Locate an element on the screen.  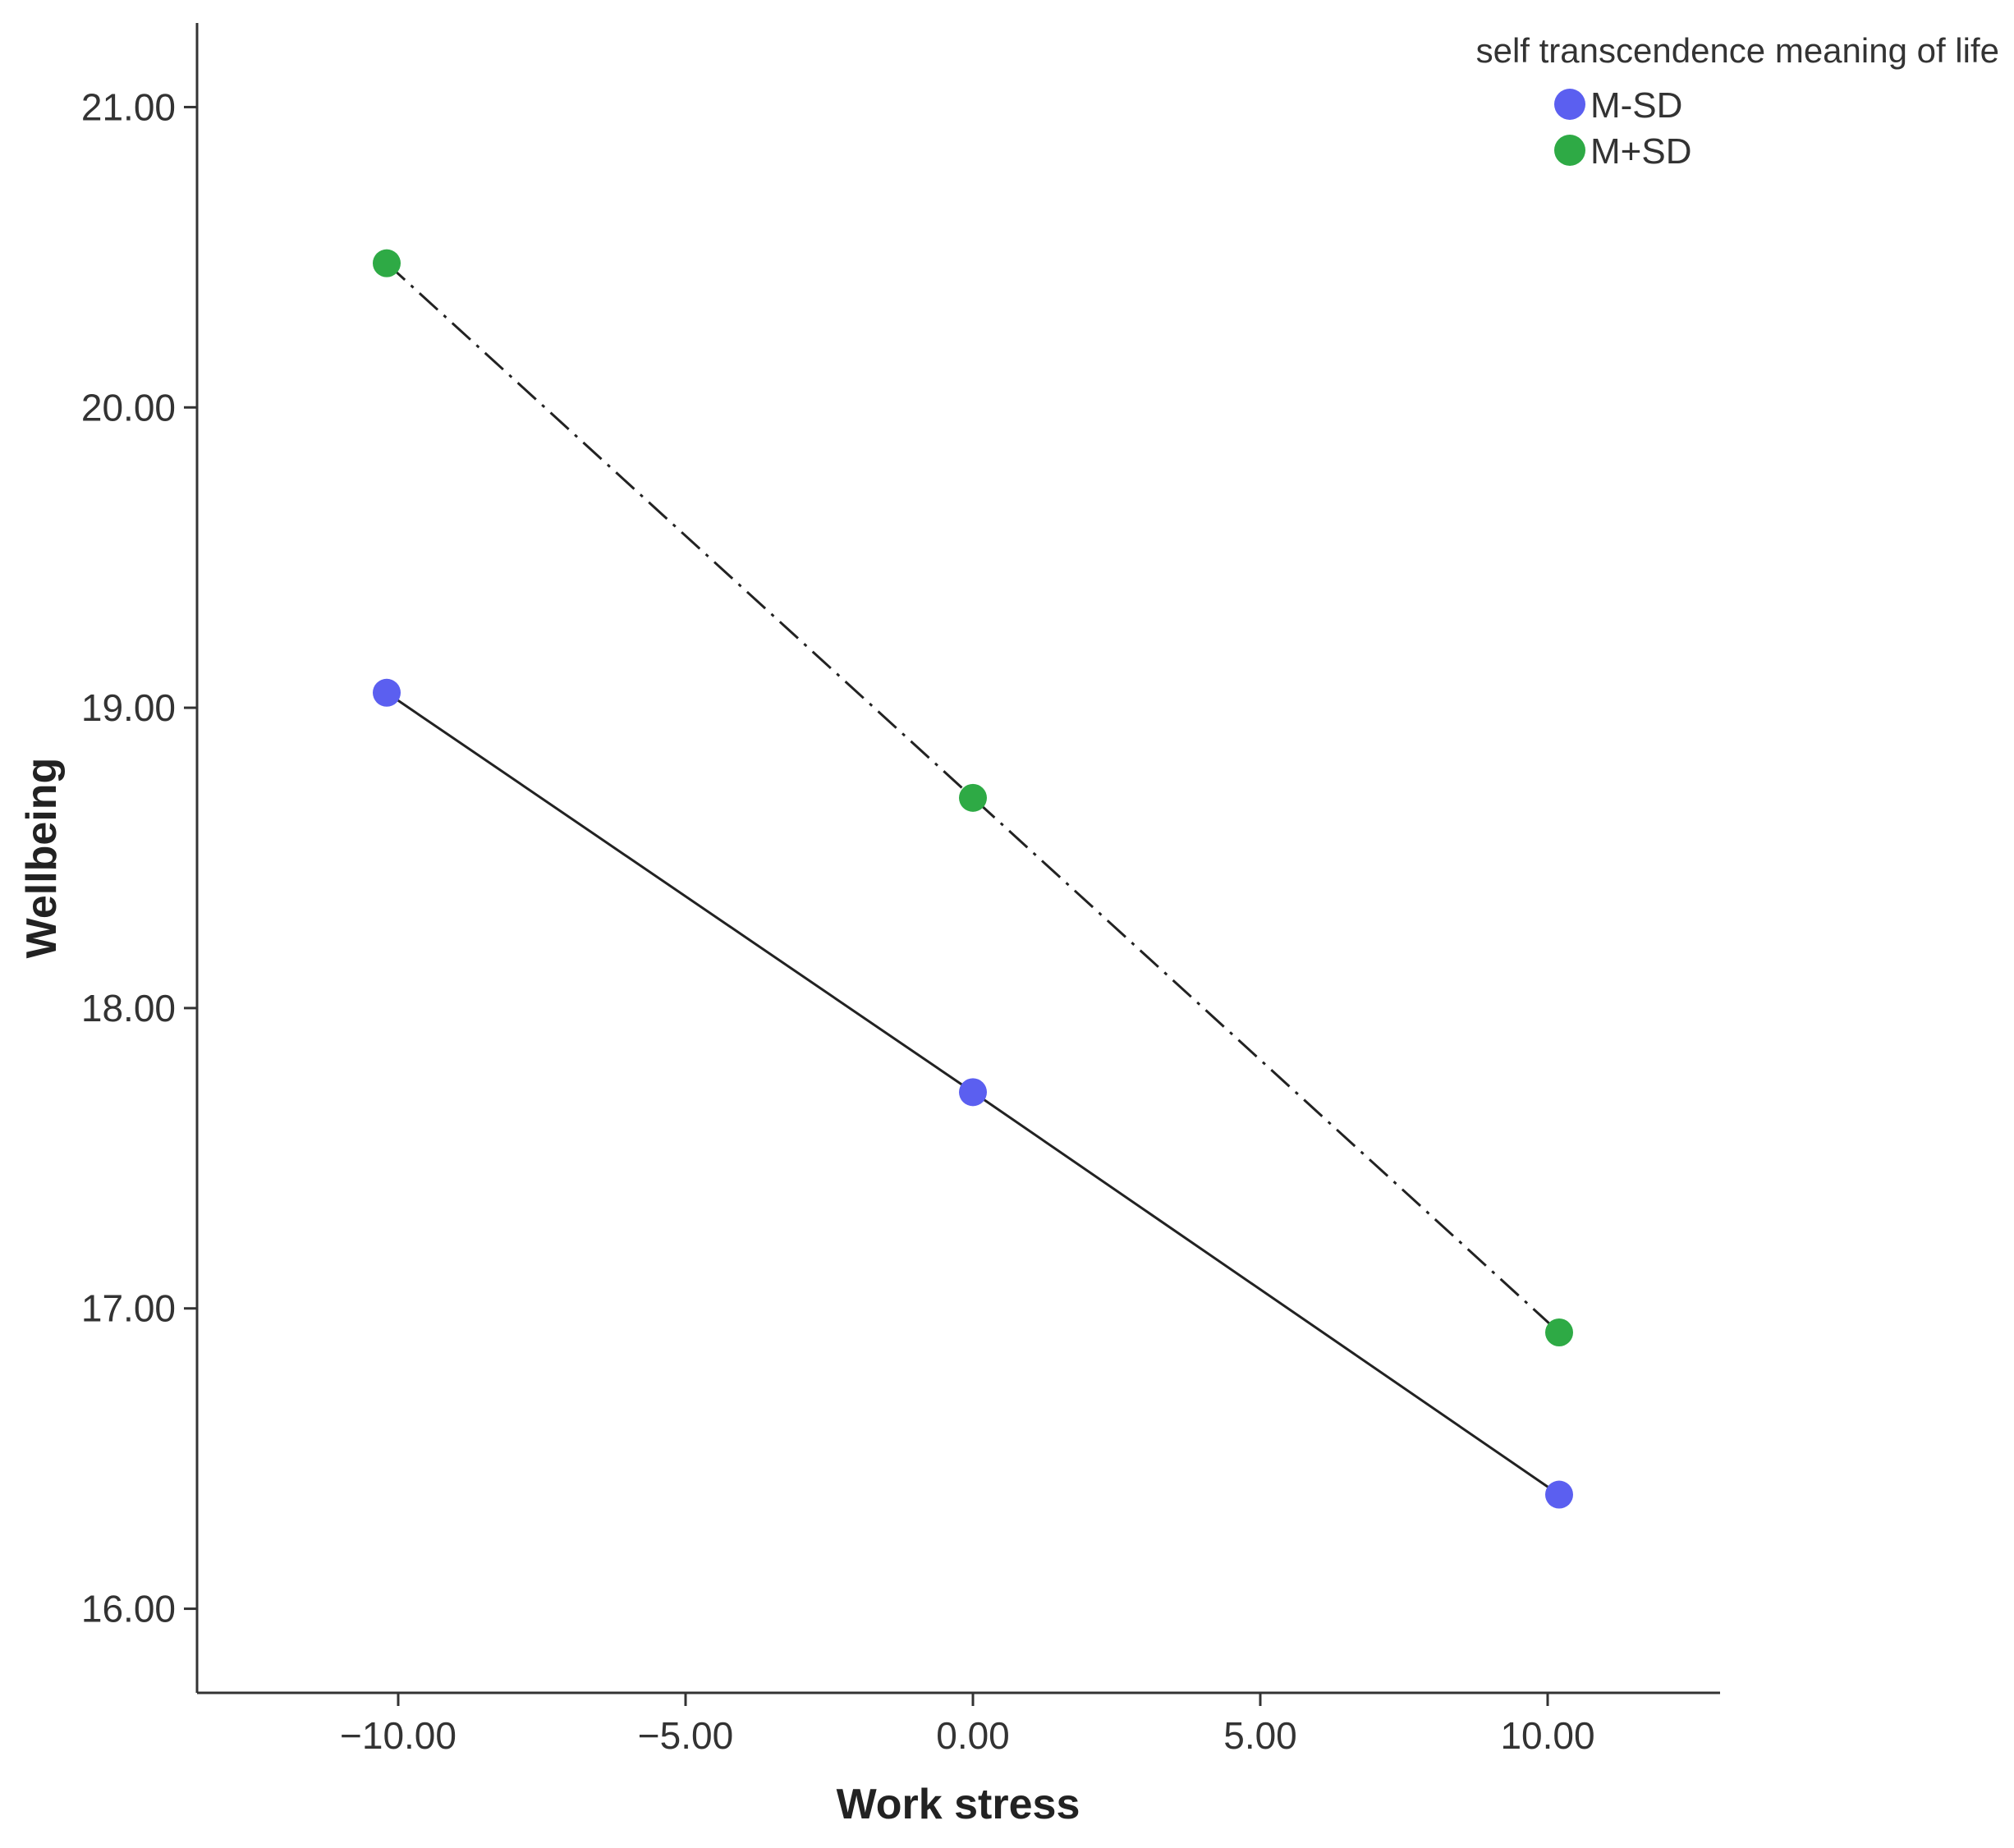
legend-label-mplus-sd: M+SD is located at coordinates (1641, 151).